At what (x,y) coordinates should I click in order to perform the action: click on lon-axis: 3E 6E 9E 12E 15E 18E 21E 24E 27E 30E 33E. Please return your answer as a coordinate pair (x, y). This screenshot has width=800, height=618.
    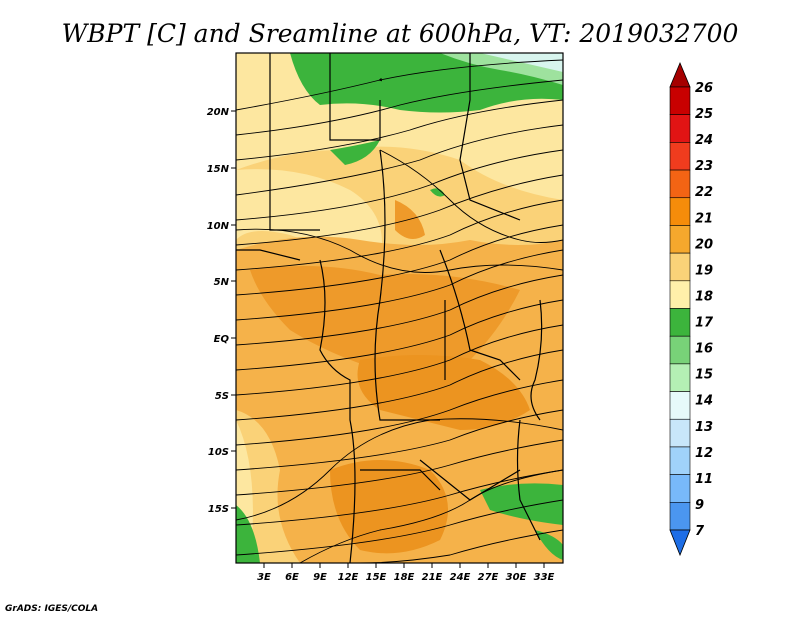
    Looking at the image, I should click on (406, 573).